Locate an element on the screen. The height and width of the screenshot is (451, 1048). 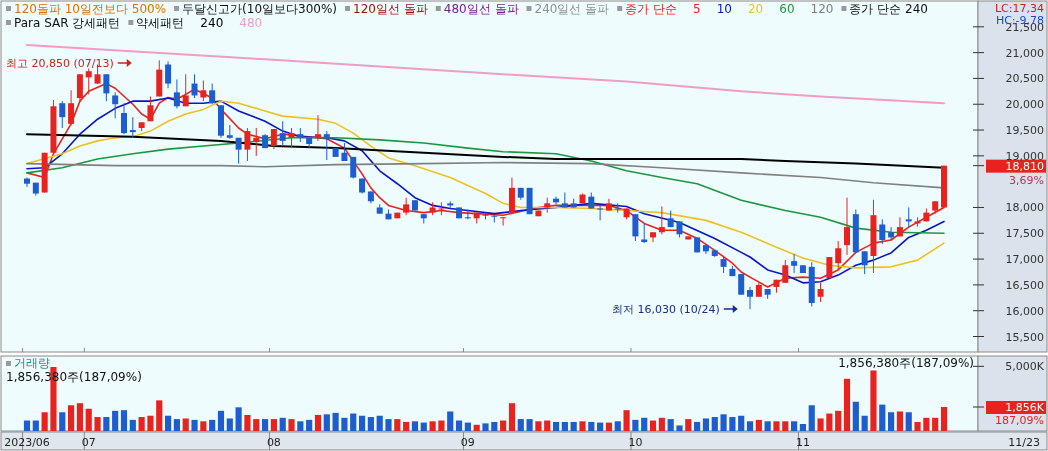
annotation: 두달신고가(10일보다300%) is located at coordinates (260, 9).